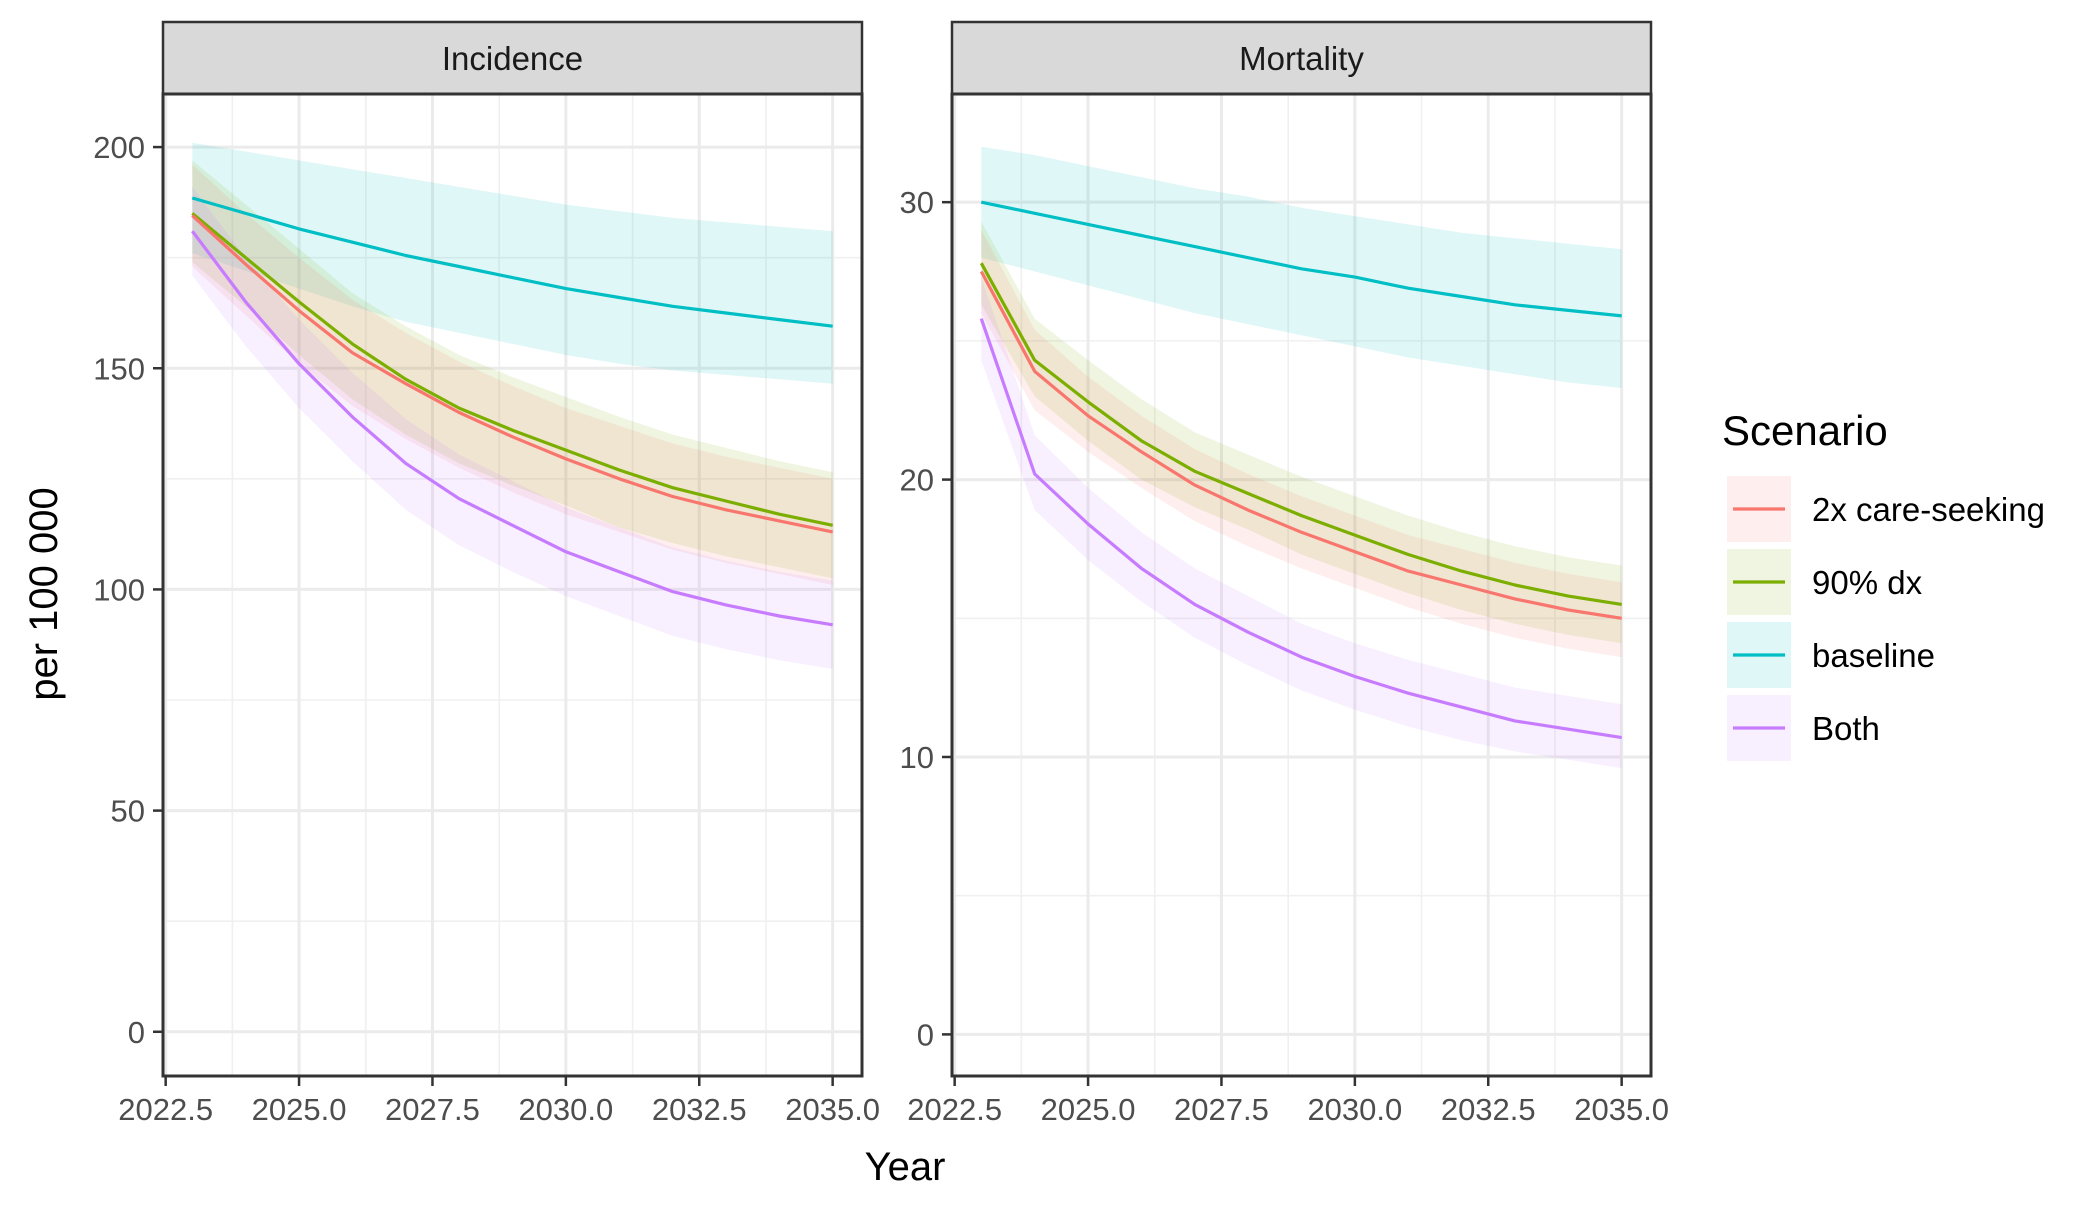 The height and width of the screenshot is (1205, 2100). Describe the element at coordinates (1928, 509) in the screenshot. I see `legend-label-2x-care-seeking: 2x care-seeking` at that location.